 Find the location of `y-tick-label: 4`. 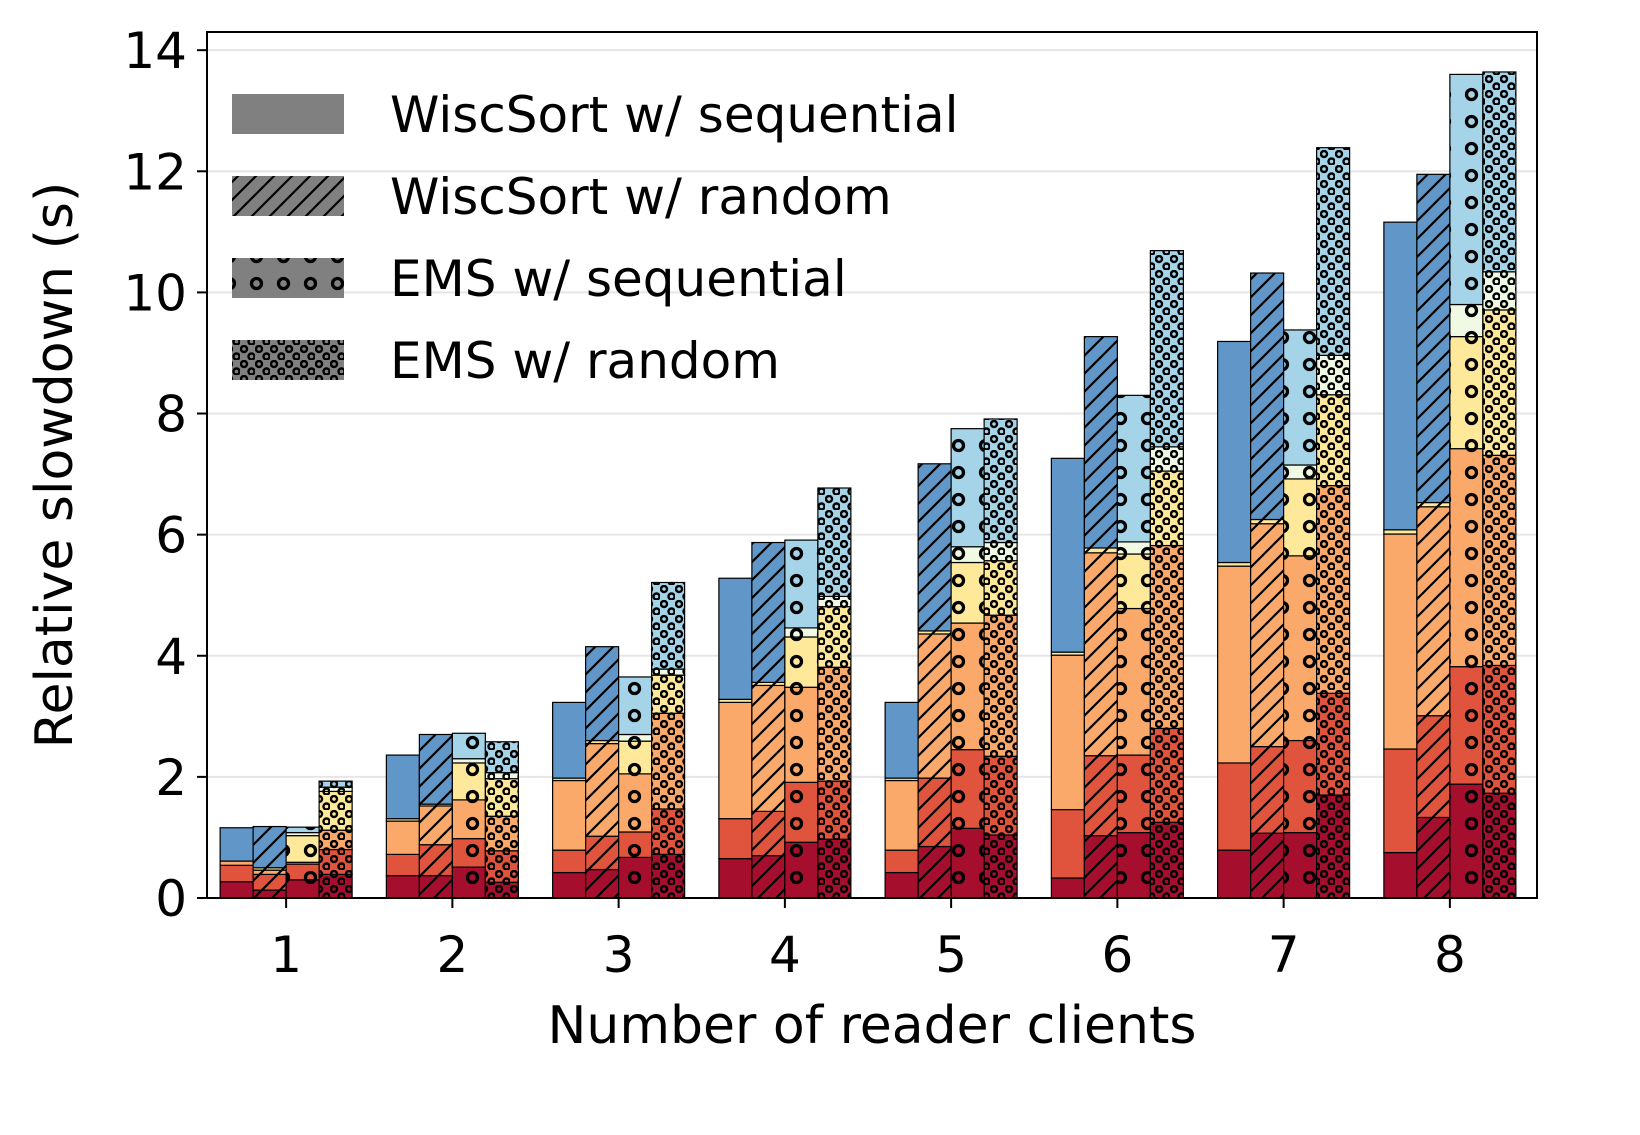

y-tick-label: 4 is located at coordinates (171, 657).